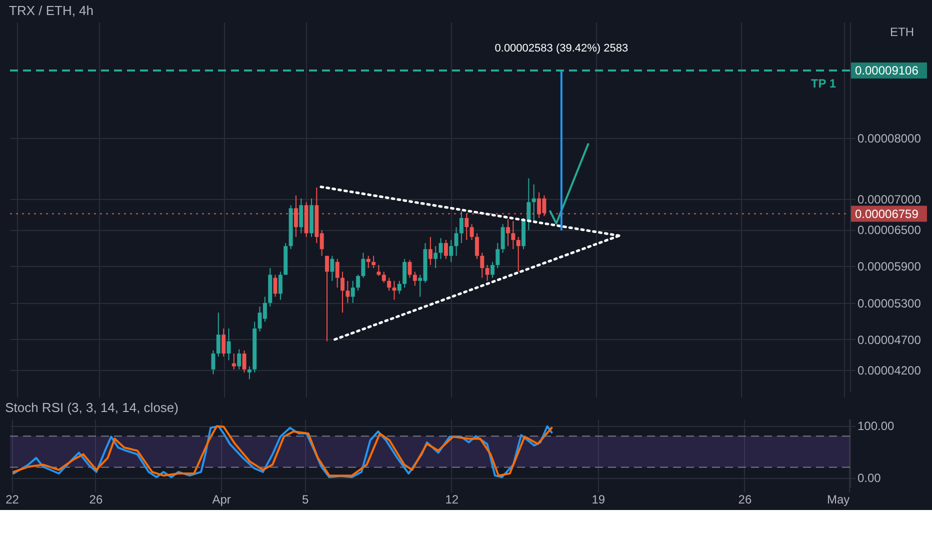 This screenshot has height=550, width=932. Describe the element at coordinates (870, 478) in the screenshot. I see `y-tick-label: 0.00` at that location.